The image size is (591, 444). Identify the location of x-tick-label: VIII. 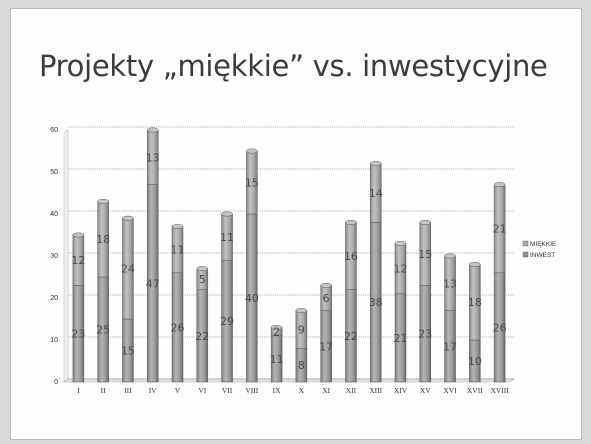
(251, 390).